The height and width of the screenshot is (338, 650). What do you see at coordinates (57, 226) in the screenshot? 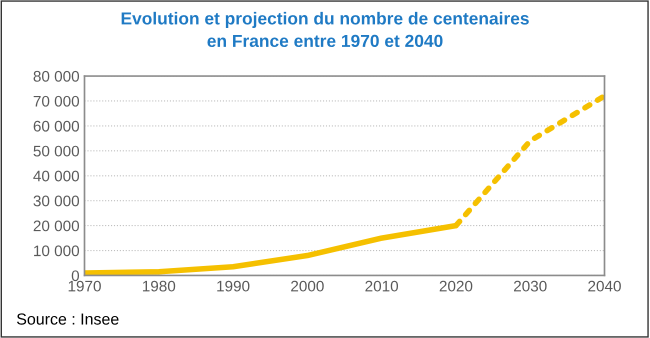
I see `y-tick-label: 20 000` at bounding box center [57, 226].